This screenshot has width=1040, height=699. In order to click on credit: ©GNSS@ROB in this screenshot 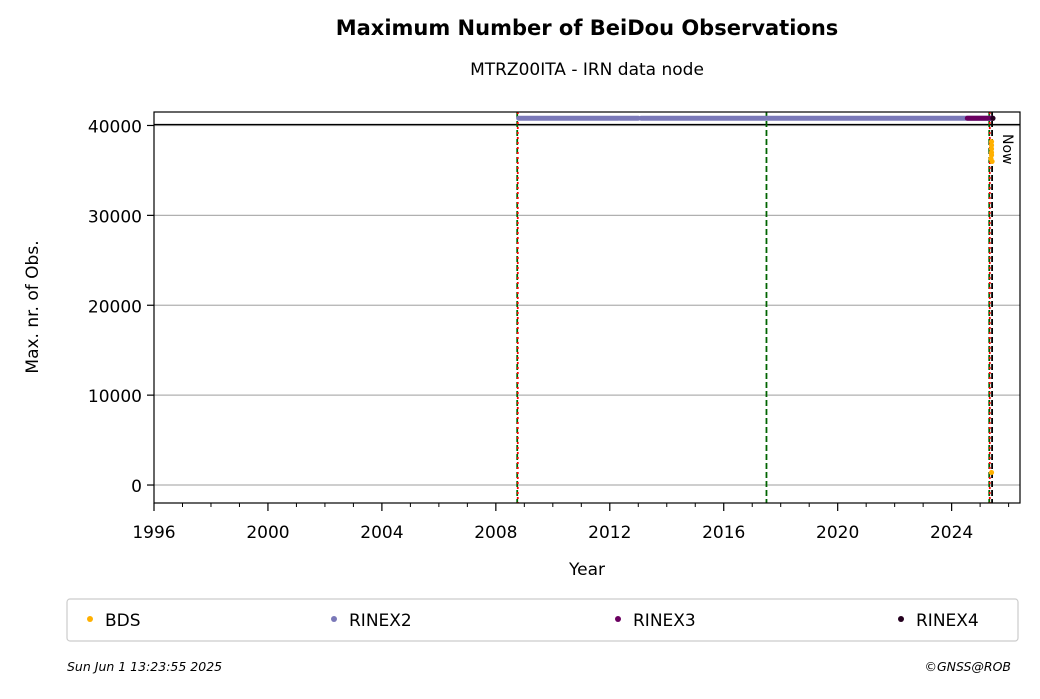, I will do `click(967, 666)`.